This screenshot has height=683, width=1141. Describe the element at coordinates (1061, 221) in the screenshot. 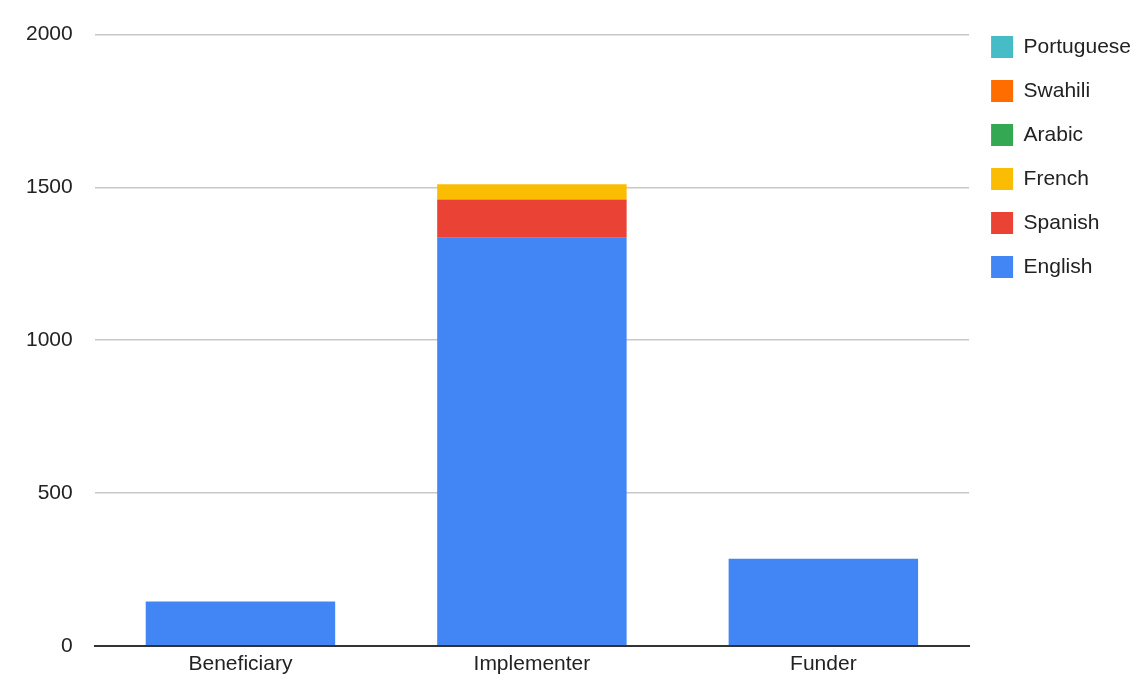

I see `legend-label: Spanish` at that location.